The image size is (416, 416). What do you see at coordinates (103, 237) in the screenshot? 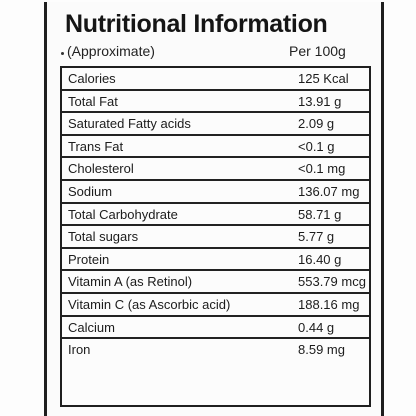
I see `nutrient-name: Total sugars` at bounding box center [103, 237].